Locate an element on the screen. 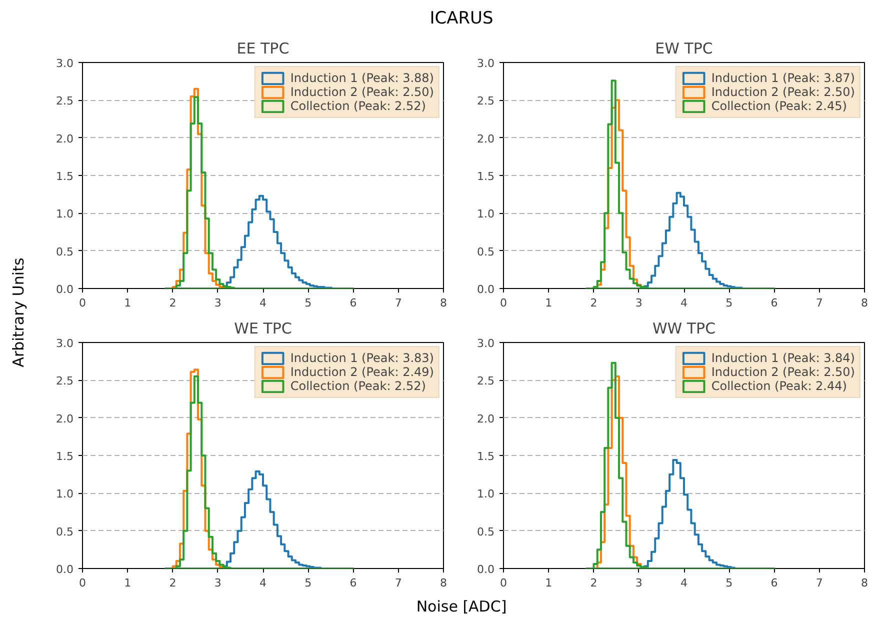 This screenshot has width=882, height=627. legend-label: Collection (Peak: 2.44) is located at coordinates (779, 386).